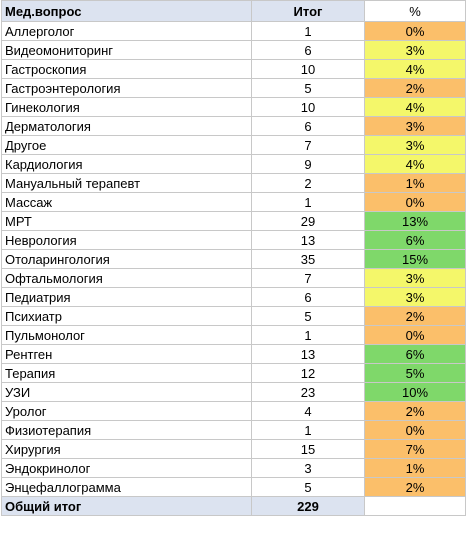 This screenshot has height=543, width=468. Describe the element at coordinates (308, 411) in the screenshot. I see `cell-total: 4` at that location.